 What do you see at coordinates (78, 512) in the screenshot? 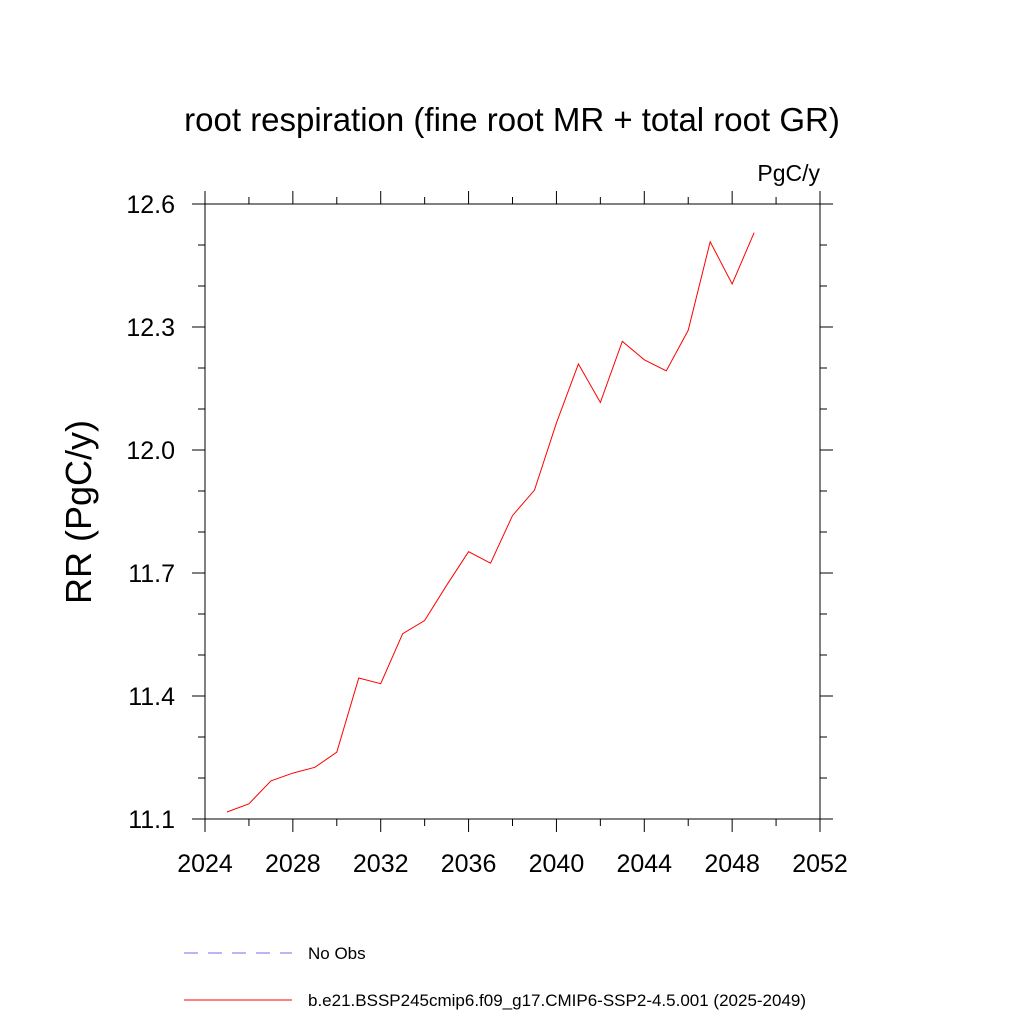
I see `y-axis-label: RR (PgC/y)` at bounding box center [78, 512].